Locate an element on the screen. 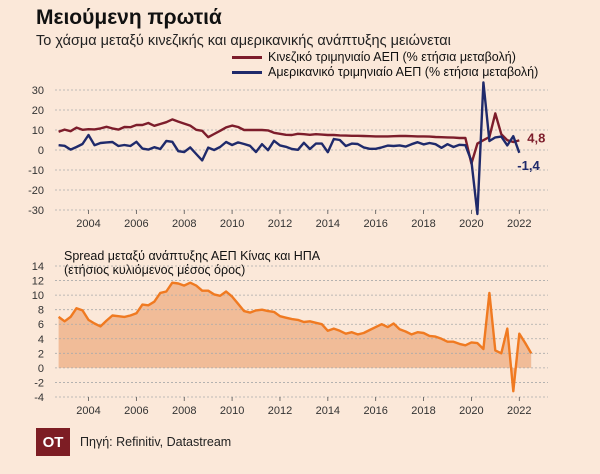 The height and width of the screenshot is (474, 600). spread-x-tick-label: 2014 is located at coordinates (328, 411).